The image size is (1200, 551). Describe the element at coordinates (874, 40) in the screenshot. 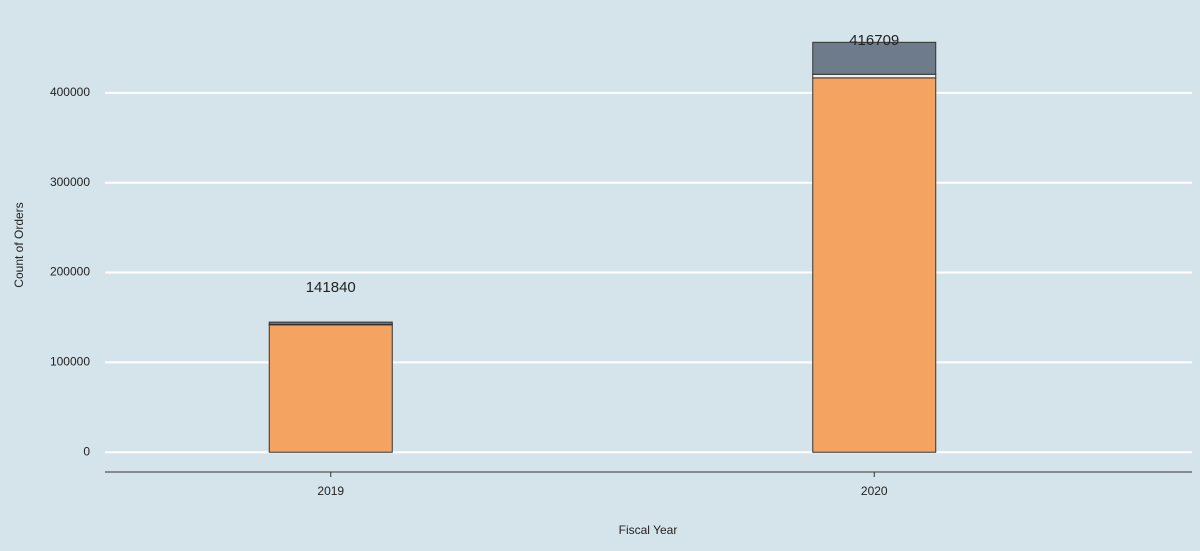

I see `data-label: 416709` at that location.